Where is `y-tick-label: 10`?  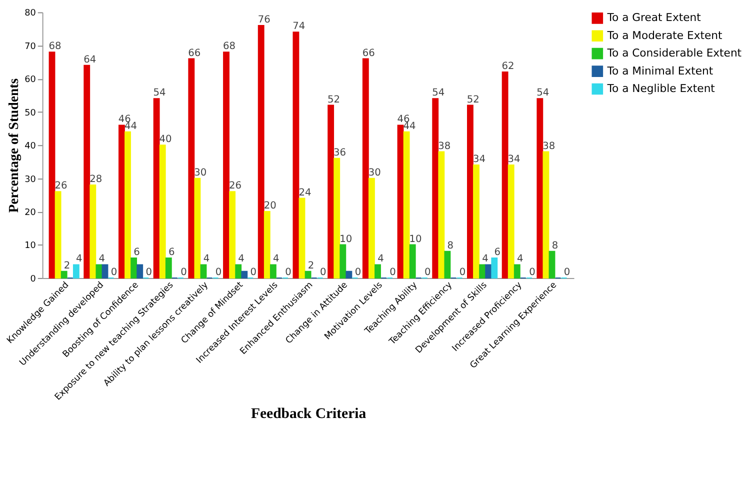 y-tick-label: 10 is located at coordinates (30, 246).